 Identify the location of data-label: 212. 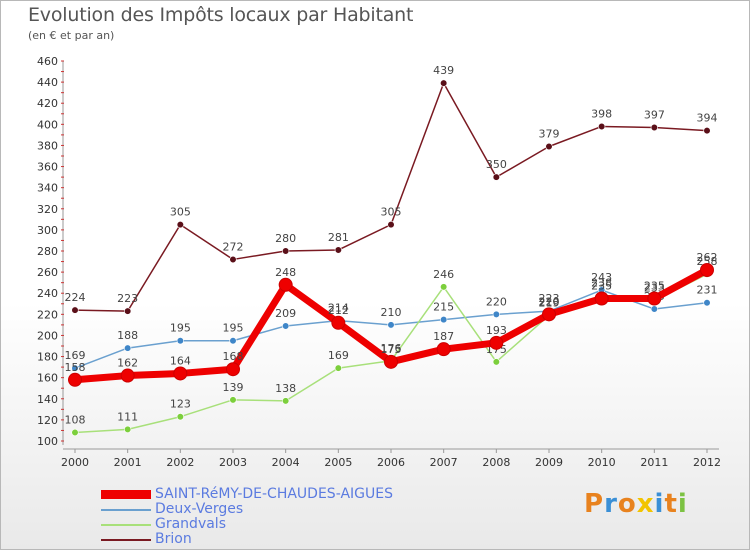
(338, 310).